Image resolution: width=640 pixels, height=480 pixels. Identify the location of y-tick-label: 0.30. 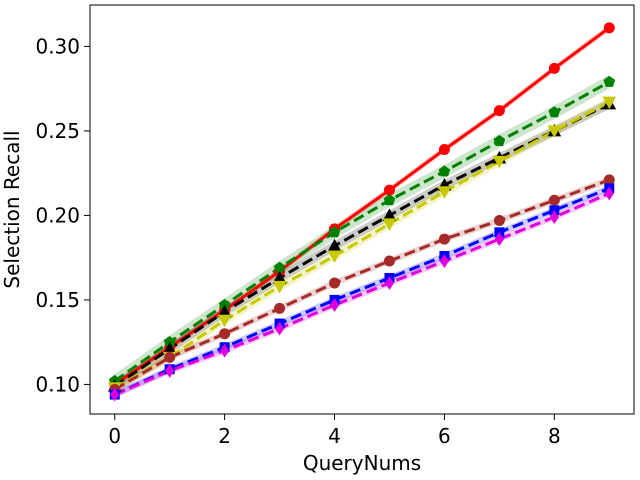
(57, 46).